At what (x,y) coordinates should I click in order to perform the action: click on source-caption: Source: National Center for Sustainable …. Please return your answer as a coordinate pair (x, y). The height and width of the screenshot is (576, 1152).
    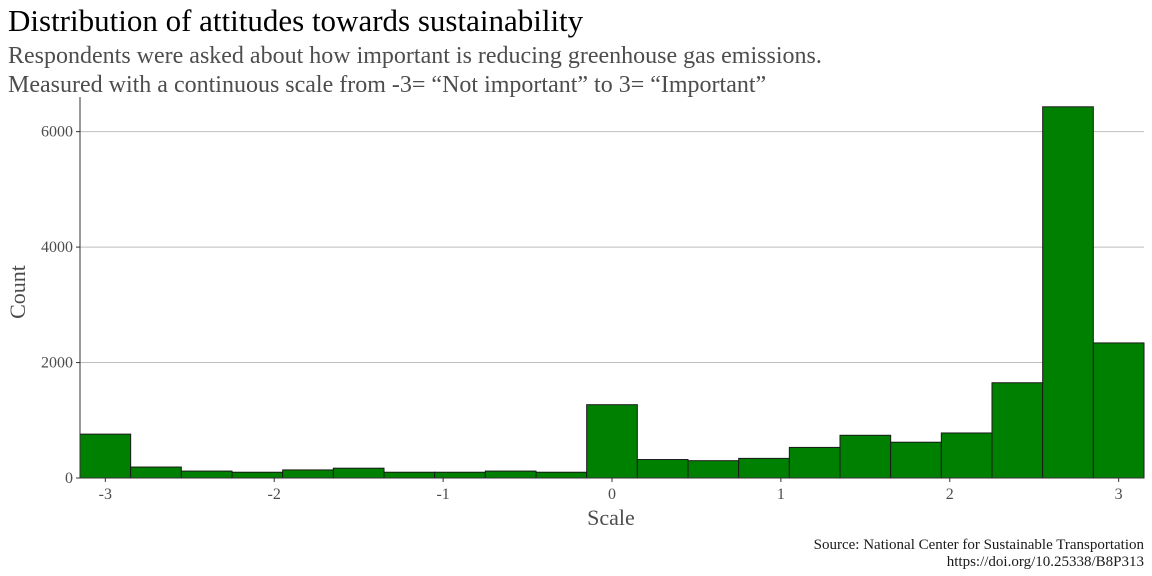
    Looking at the image, I should click on (978, 545).